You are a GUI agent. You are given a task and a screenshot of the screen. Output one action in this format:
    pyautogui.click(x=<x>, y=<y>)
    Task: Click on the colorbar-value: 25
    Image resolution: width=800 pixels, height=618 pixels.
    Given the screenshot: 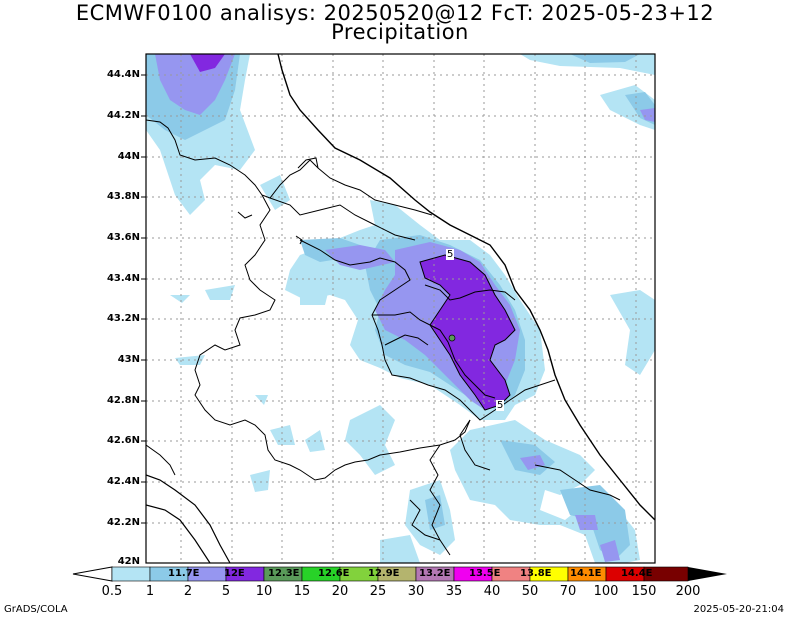 What is the action you would take?
    pyautogui.click(x=378, y=591)
    